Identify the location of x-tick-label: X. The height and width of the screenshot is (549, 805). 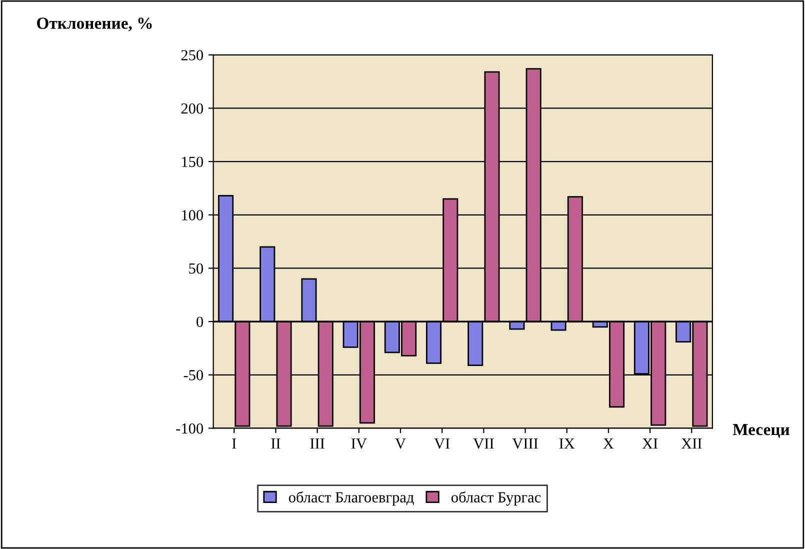
(608, 443).